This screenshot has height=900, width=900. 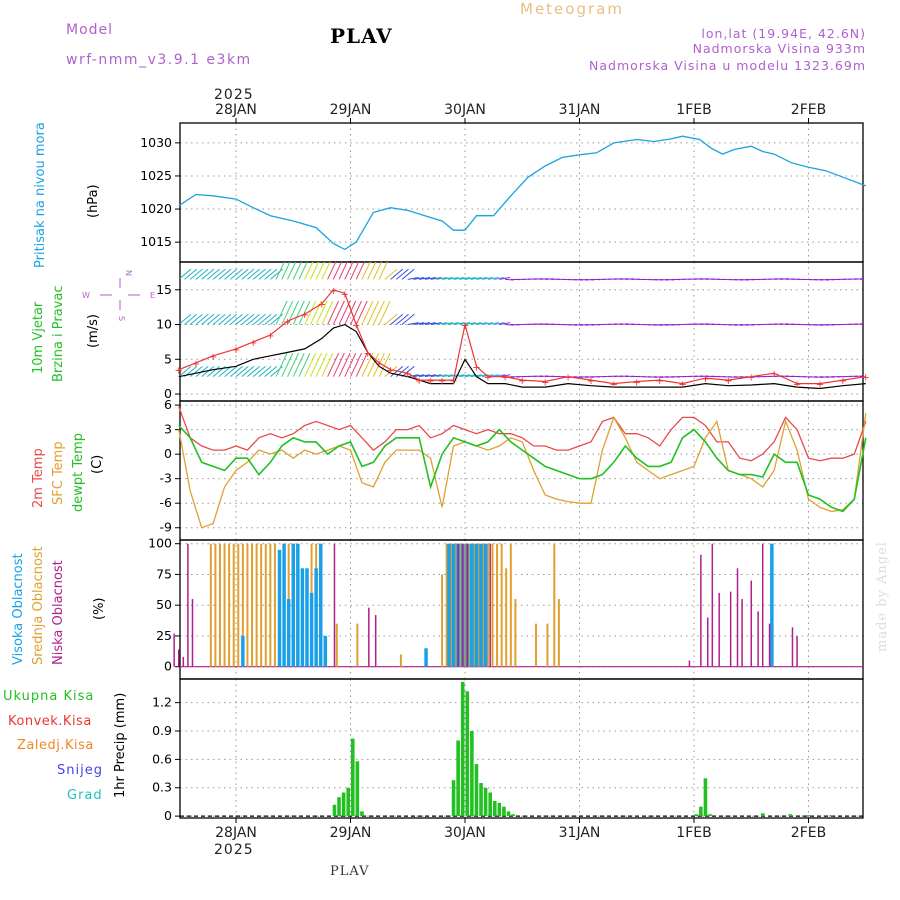 I want to click on temp-units: (C), so click(x=97, y=464).